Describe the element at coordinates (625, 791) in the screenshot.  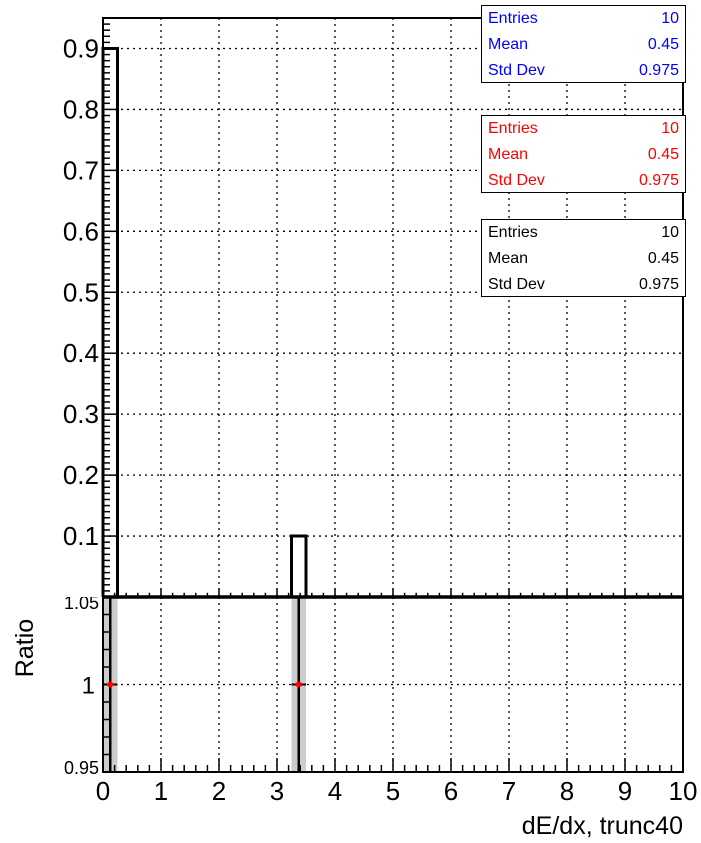
I see `x-tick-label-9: 9` at that location.